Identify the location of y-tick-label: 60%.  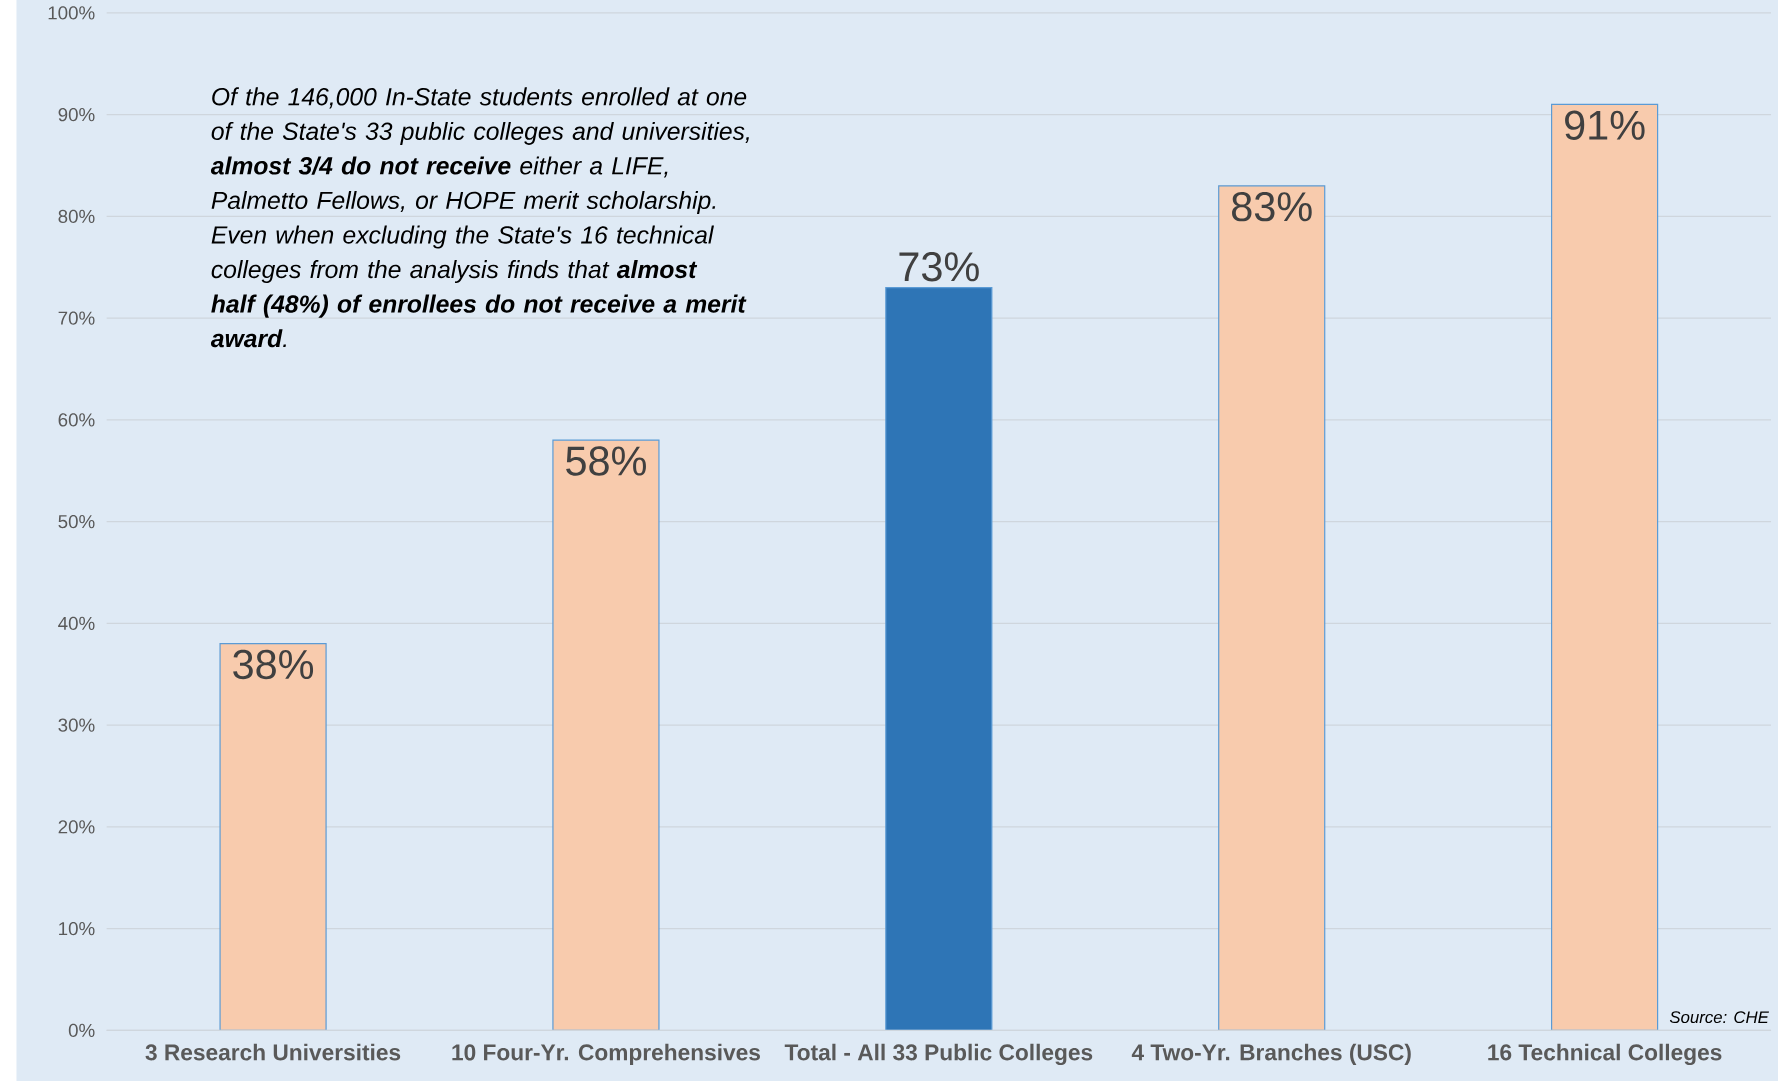
(76, 420).